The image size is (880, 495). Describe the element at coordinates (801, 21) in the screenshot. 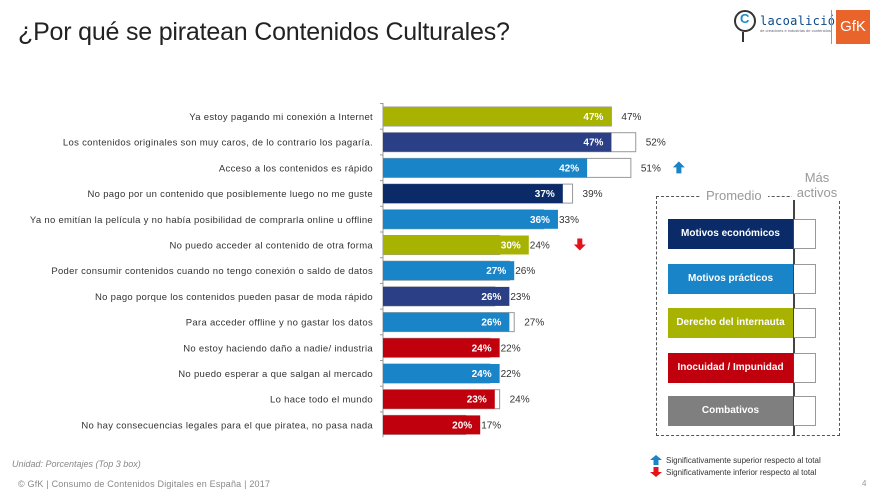

I see `coalicion-logo-text: lacoalición` at that location.